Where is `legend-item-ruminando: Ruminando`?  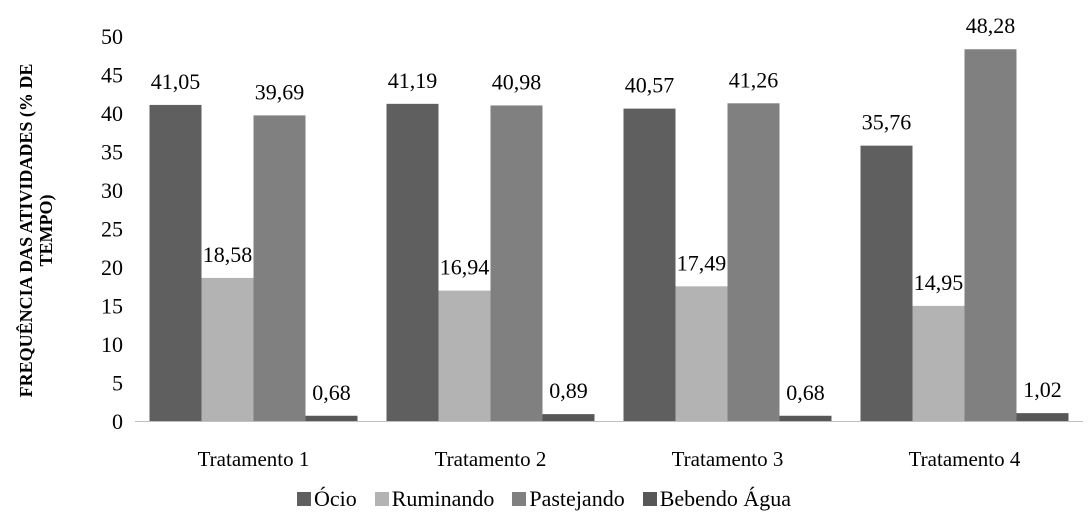 legend-item-ruminando: Ruminando is located at coordinates (434, 499).